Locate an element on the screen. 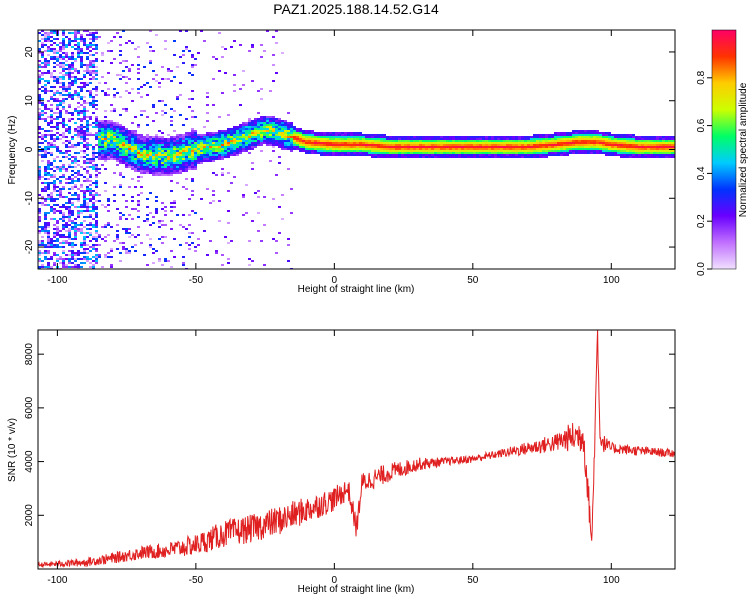 Image resolution: width=750 pixels, height=600 pixels. snr-x-tick-label: 100 is located at coordinates (611, 580).